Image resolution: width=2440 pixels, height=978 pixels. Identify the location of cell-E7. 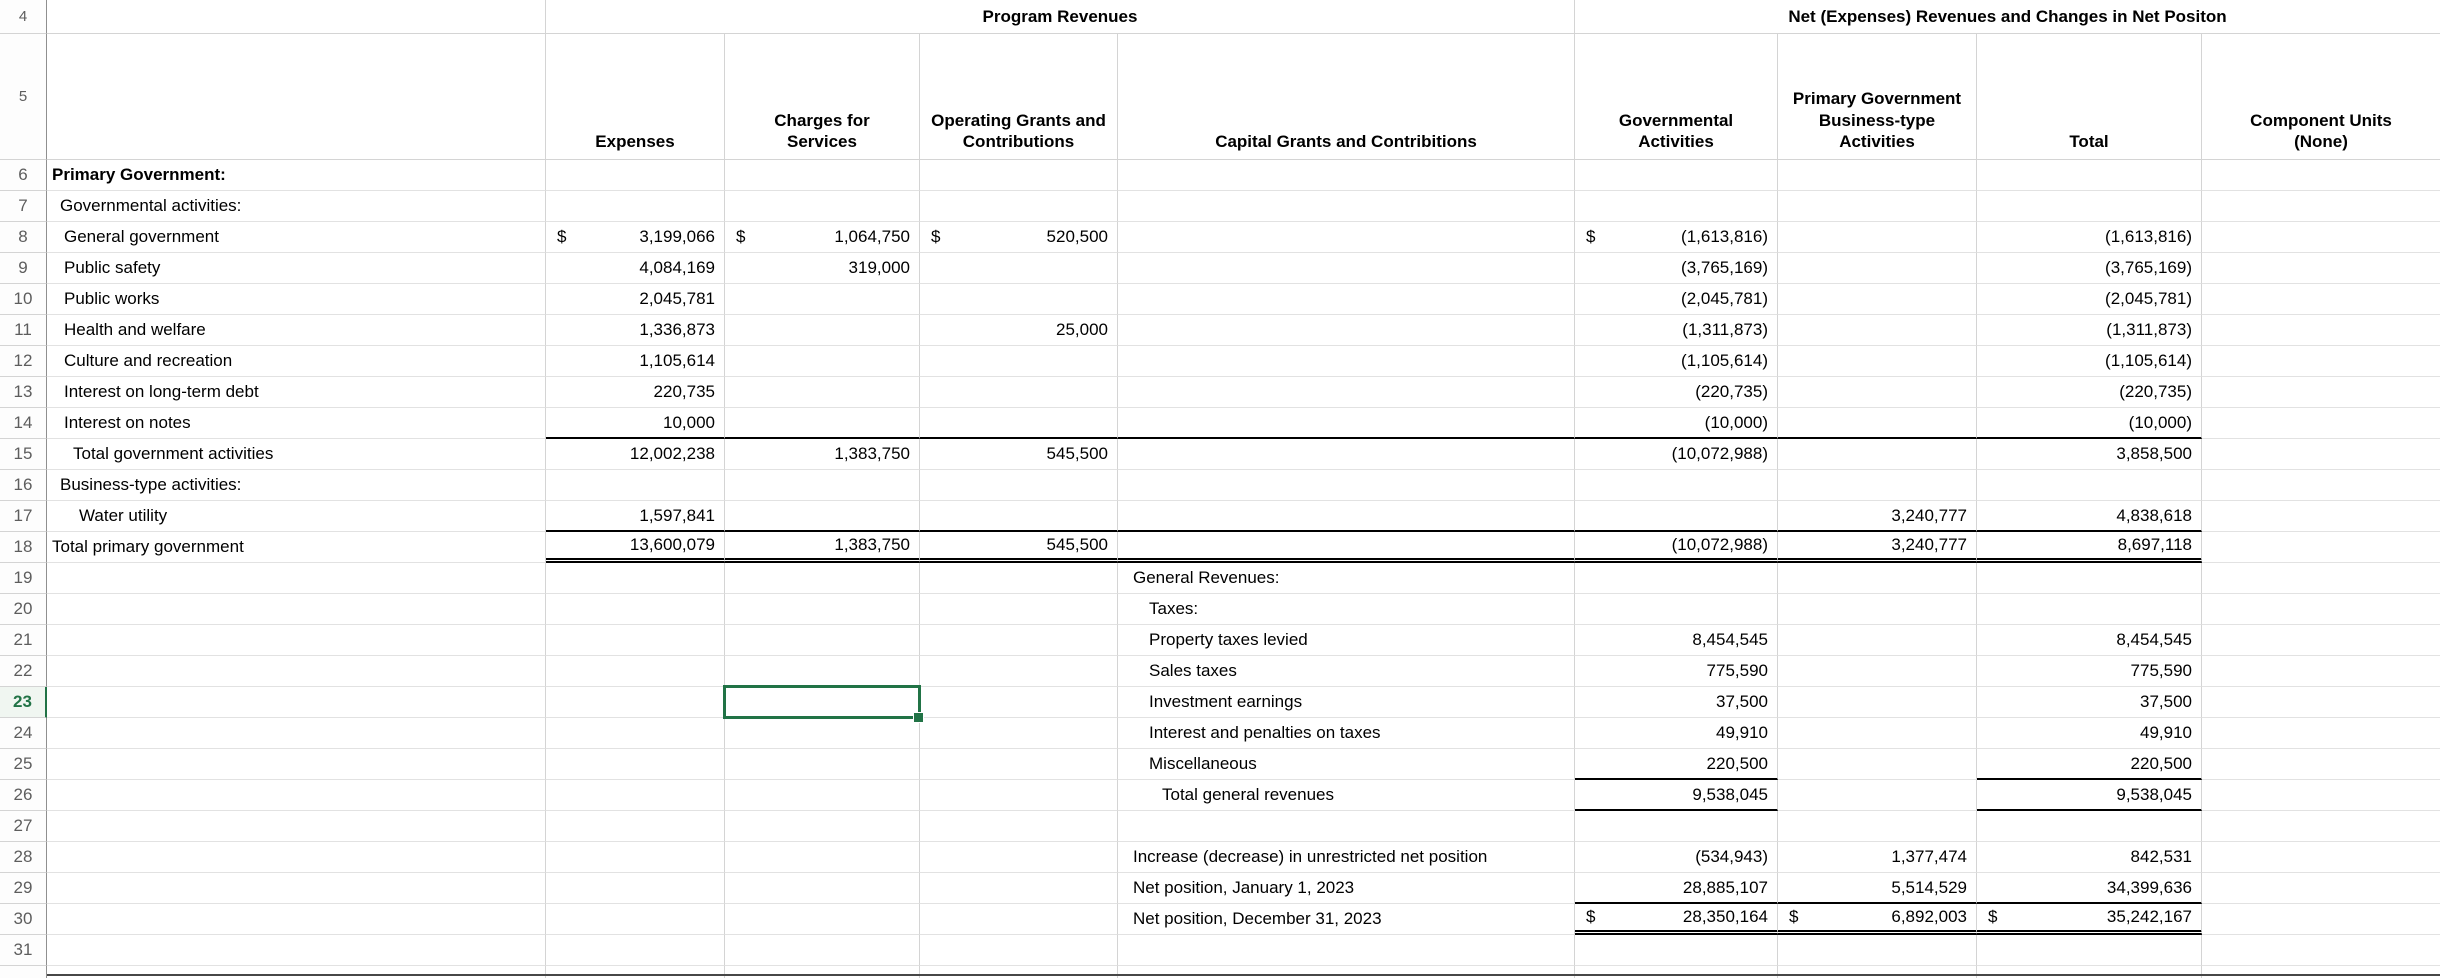
(1346, 206).